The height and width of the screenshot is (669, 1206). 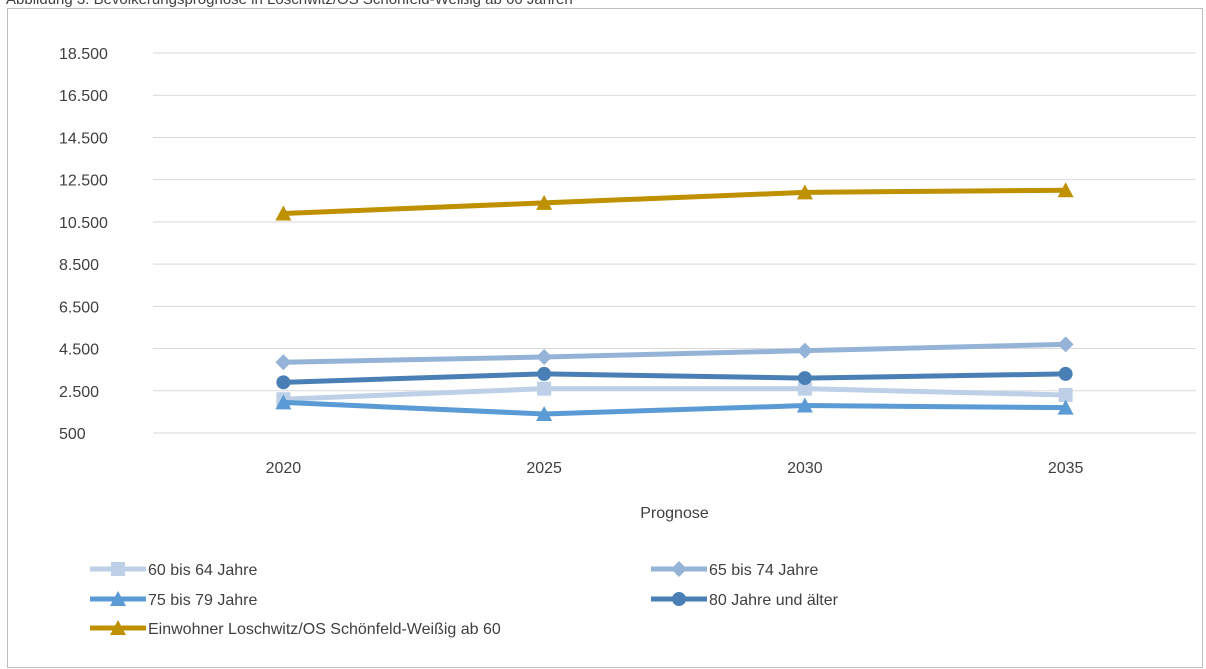 I want to click on y-tick-label: 2.500, so click(x=79, y=392).